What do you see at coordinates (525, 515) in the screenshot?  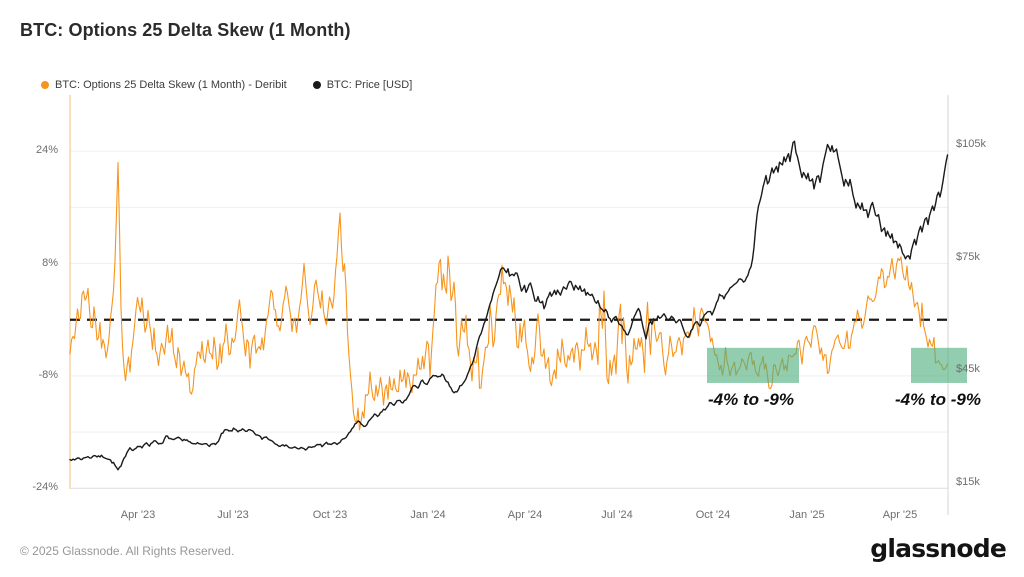 I see `x-tick-label: Apr '24` at bounding box center [525, 515].